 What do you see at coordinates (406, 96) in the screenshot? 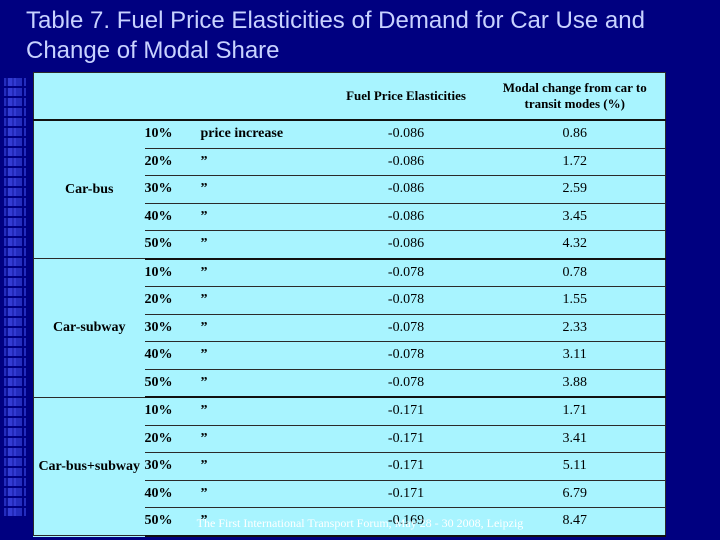
I see `header-fuel-price-elasticities: Fuel Price Elasticities` at bounding box center [406, 96].